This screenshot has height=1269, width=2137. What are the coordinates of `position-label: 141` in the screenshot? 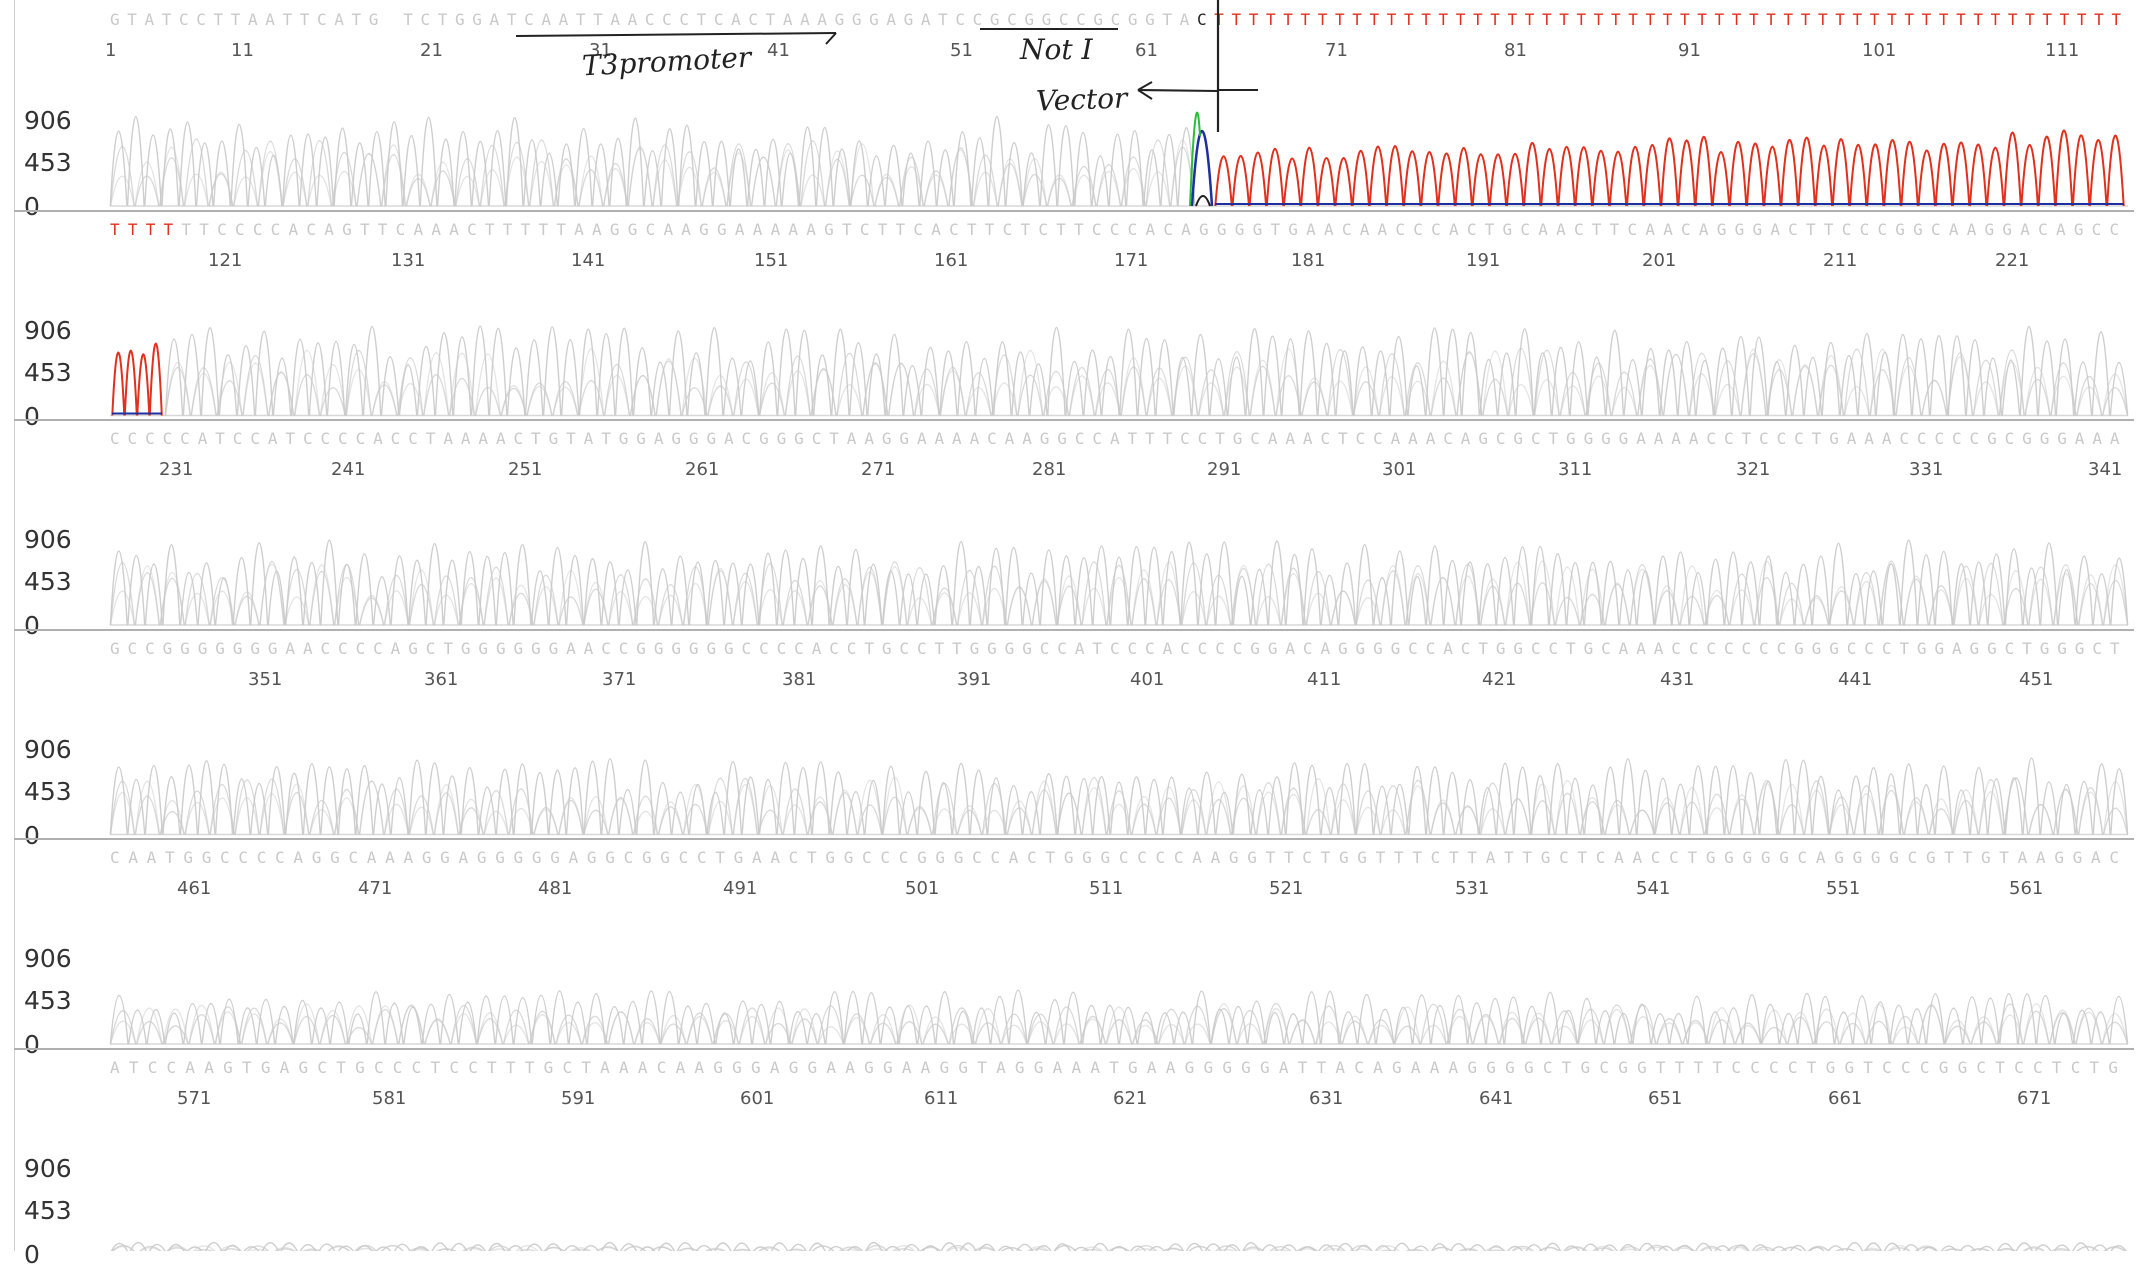 It's located at (588, 260).